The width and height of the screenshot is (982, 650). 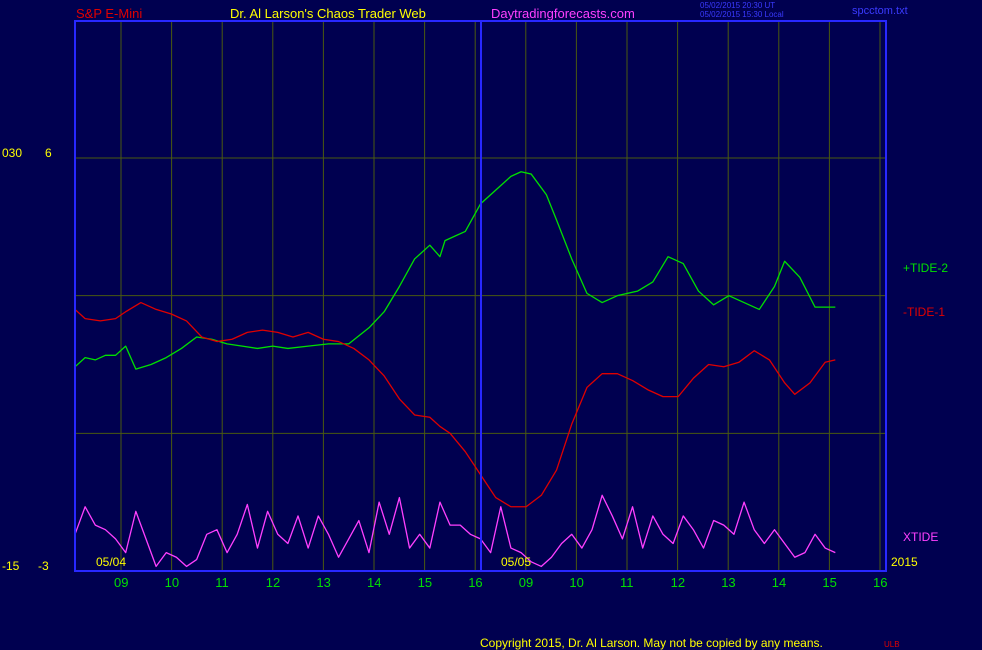 What do you see at coordinates (328, 13) in the screenshot?
I see `author-title: Dr. Al Larson's Chaos Trader Web` at bounding box center [328, 13].